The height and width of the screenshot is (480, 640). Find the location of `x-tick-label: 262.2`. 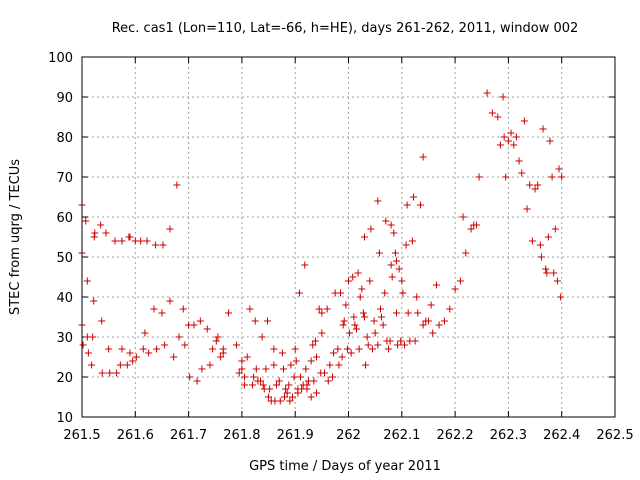

x-tick-label: 262.2 is located at coordinates (454, 435).